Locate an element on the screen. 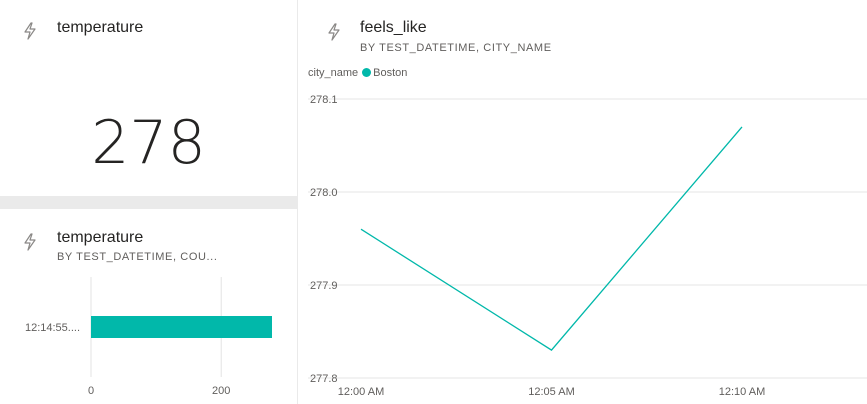 This screenshot has width=867, height=404. y-tick-label: 278.1 is located at coordinates (324, 100).